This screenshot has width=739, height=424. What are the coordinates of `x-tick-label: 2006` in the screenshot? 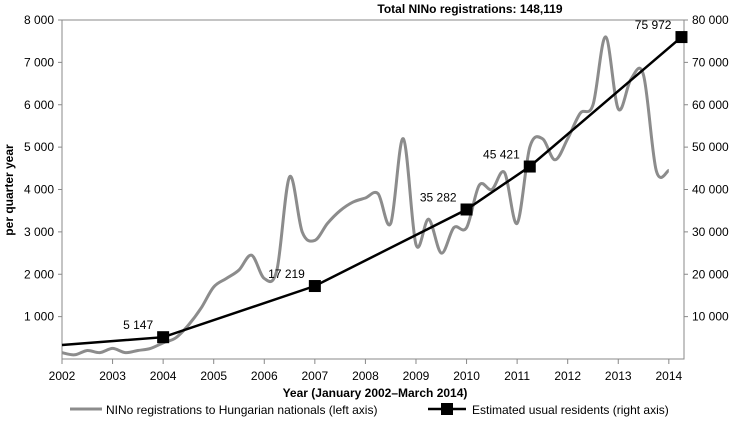 It's located at (264, 376).